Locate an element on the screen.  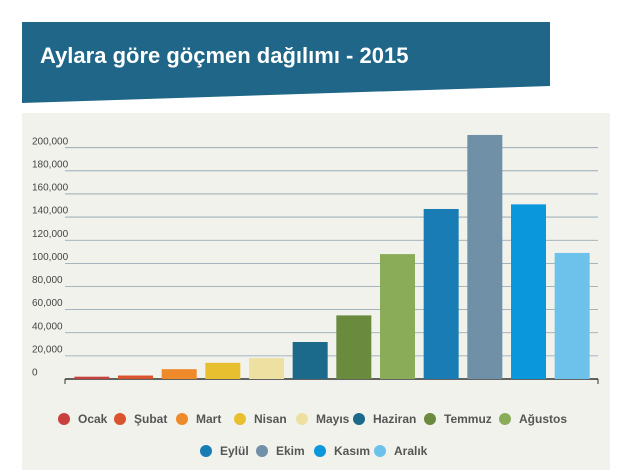
legend-label: Mart is located at coordinates (208, 419).